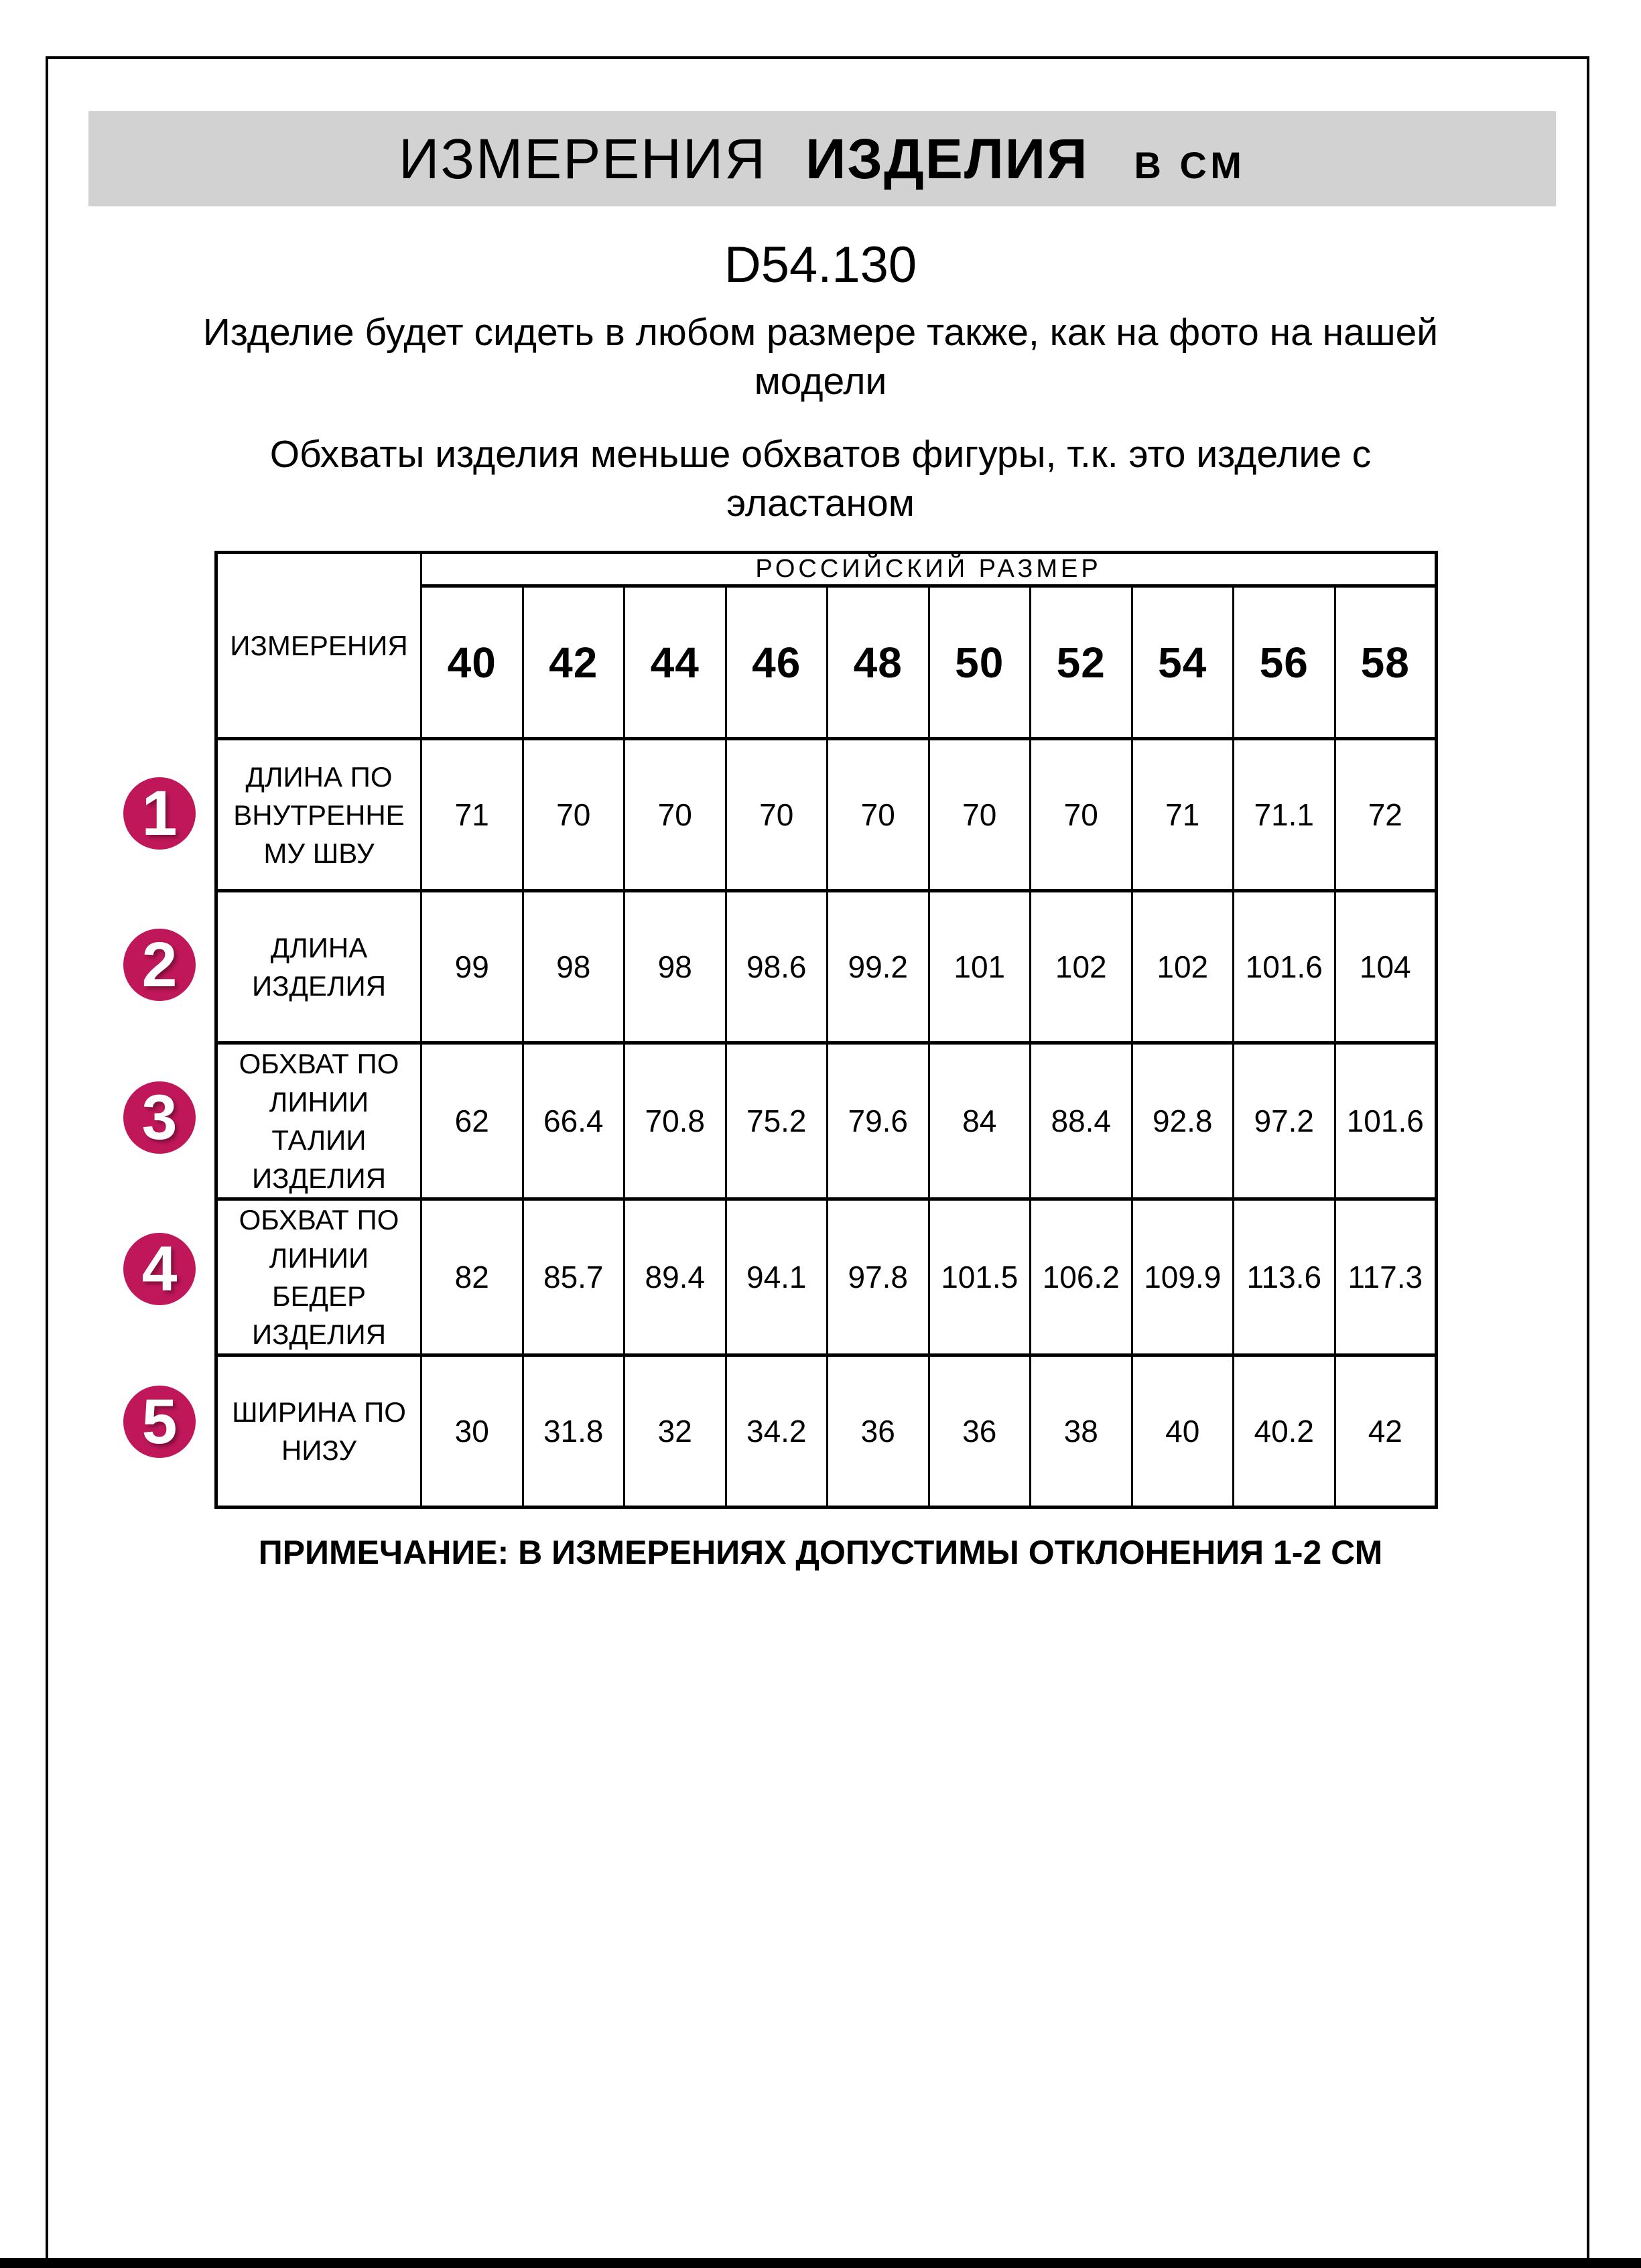  Describe the element at coordinates (820, 265) in the screenshot. I see `product-code: D54.130` at that location.